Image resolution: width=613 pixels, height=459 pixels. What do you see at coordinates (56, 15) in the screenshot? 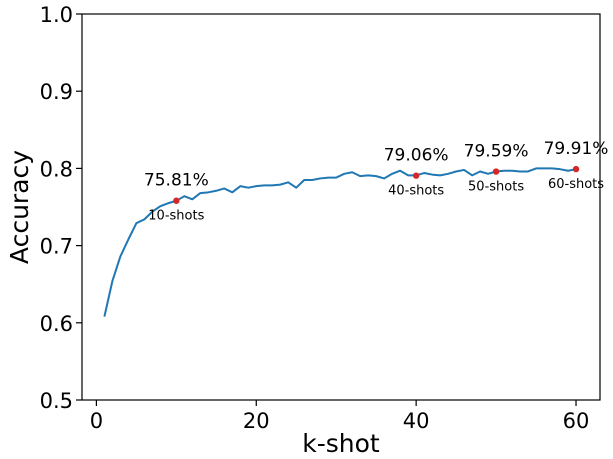
I see `y-tick-label: 1.0` at bounding box center [56, 15].